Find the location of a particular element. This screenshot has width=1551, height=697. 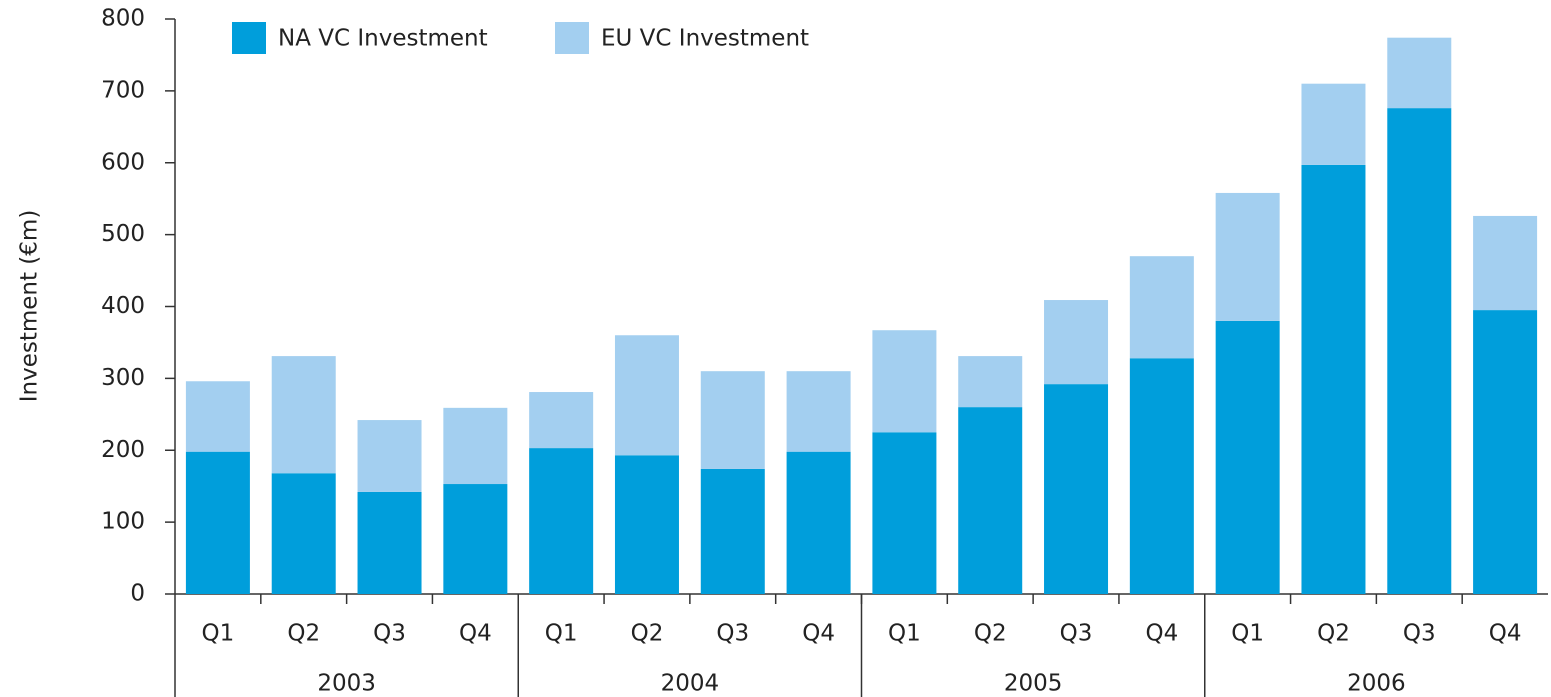

y-tick-label: 100 is located at coordinates (123, 522).